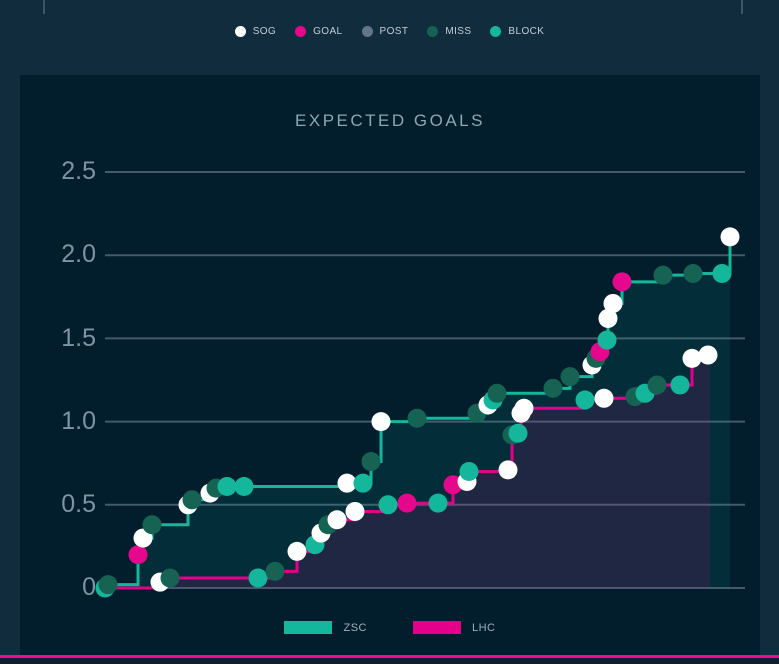 This screenshot has height=664, width=779. Describe the element at coordinates (436, 627) in the screenshot. I see `lhc-swatch` at that location.